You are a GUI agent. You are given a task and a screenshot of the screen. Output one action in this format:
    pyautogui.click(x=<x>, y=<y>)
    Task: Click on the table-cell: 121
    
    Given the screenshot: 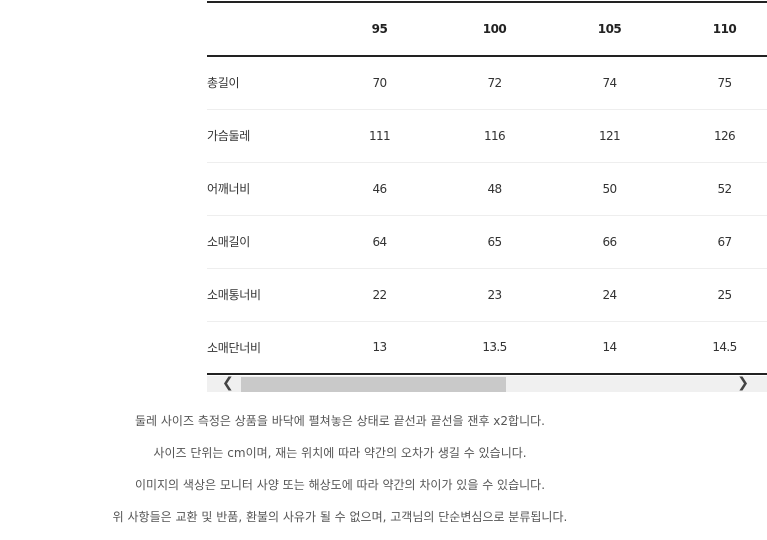 What is the action you would take?
    pyautogui.click(x=609, y=135)
    